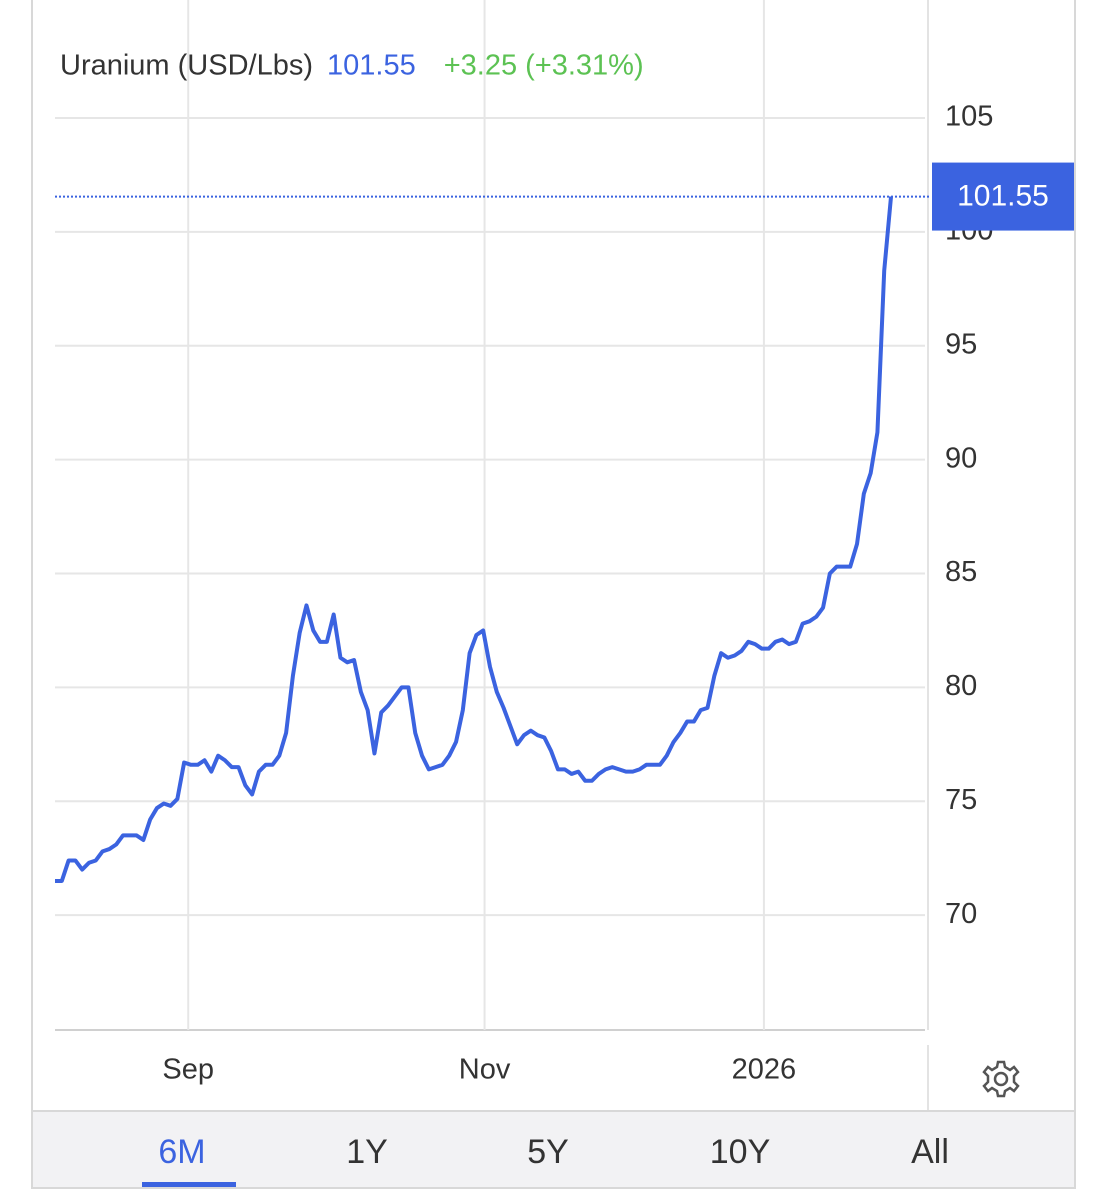 This screenshot has width=1108, height=1200. I want to click on last-price-label: 101.55, so click(1003, 195).